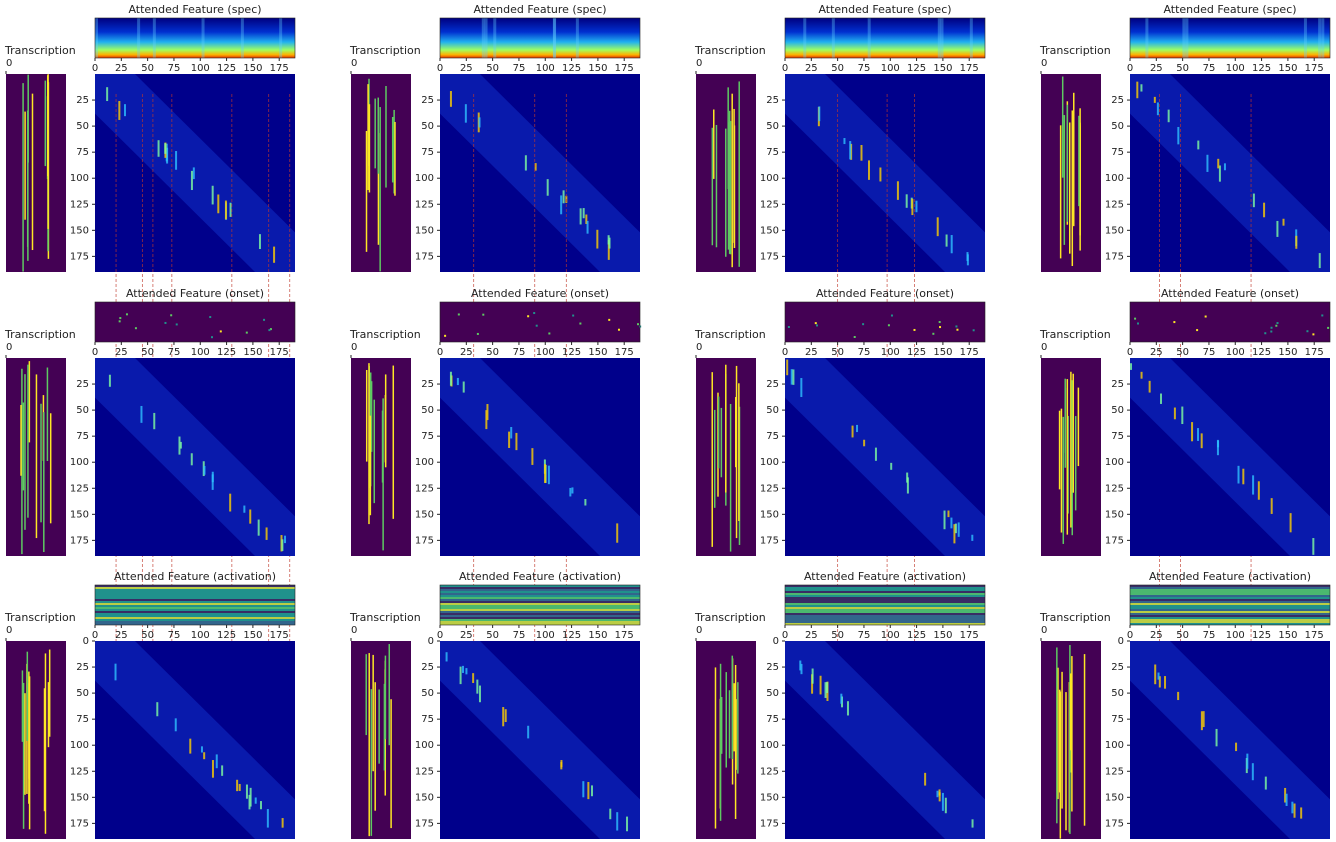 Image resolution: width=1336 pixels, height=842 pixels. What do you see at coordinates (545, 68) in the screenshot?
I see `x-tick-label: 100` at bounding box center [545, 68].